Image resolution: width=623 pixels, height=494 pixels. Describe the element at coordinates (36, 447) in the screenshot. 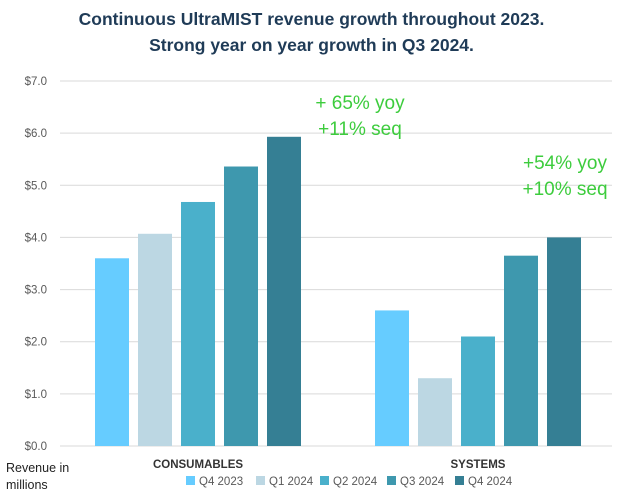

I see `y-tick-label: $0.0` at that location.